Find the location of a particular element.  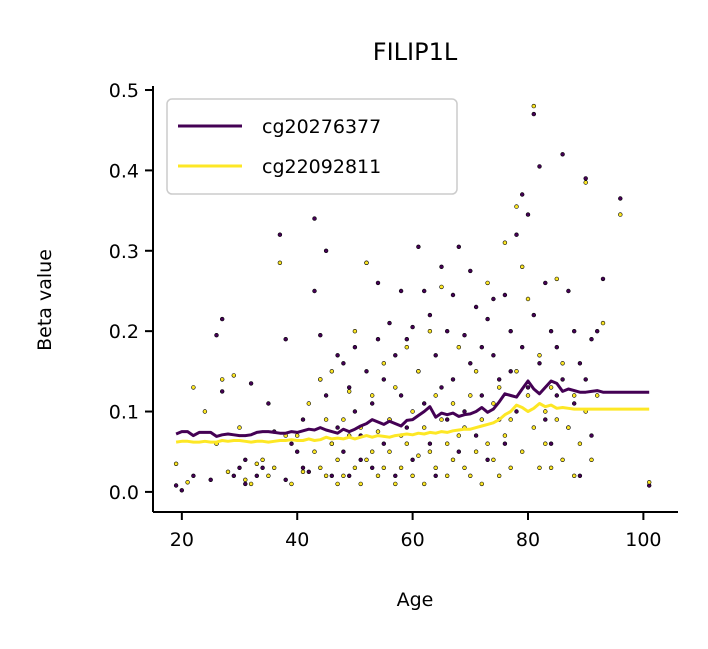

y-tick-label: 0.5 is located at coordinates (124, 91).